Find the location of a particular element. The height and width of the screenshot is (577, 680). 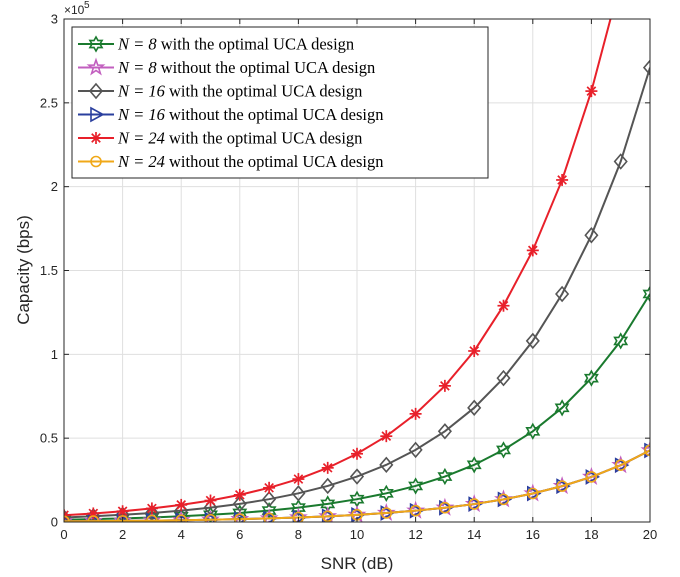

y-axis-label: Capacity (bps) is located at coordinates (23, 270).